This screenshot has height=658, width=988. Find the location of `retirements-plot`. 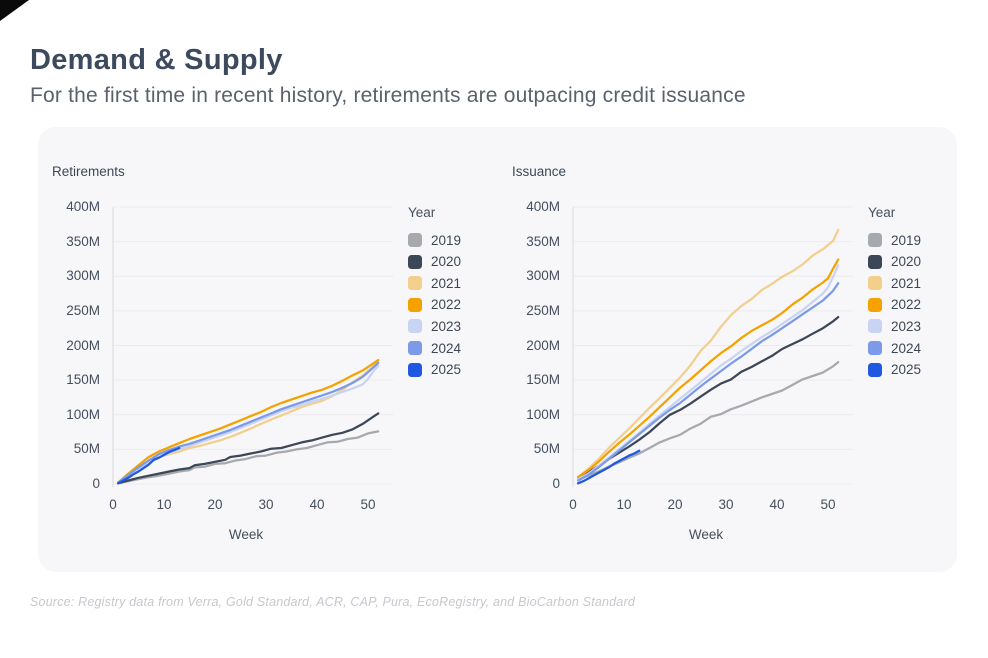

retirements-plot is located at coordinates (252, 346).